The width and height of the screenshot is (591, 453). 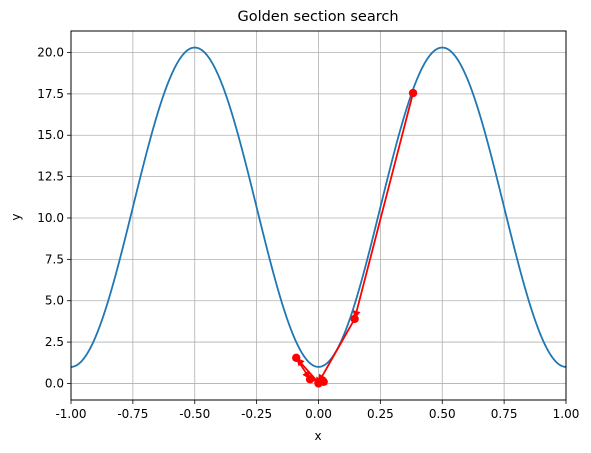 I want to click on x-tick-label: -0.50, so click(x=194, y=414).